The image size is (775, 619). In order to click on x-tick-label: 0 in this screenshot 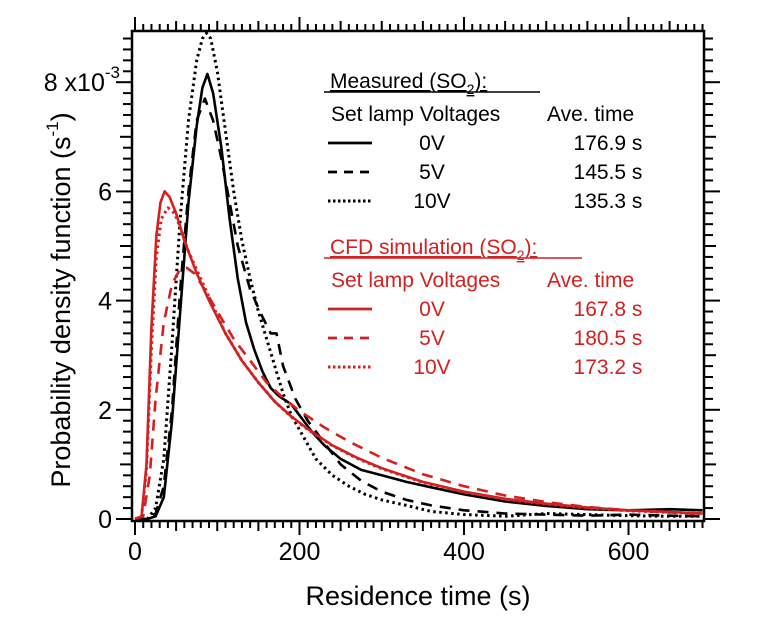, I will do `click(135, 552)`.